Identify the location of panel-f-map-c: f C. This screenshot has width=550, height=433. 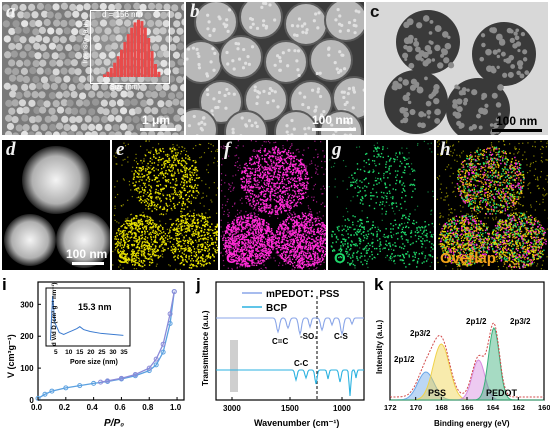
(273, 205).